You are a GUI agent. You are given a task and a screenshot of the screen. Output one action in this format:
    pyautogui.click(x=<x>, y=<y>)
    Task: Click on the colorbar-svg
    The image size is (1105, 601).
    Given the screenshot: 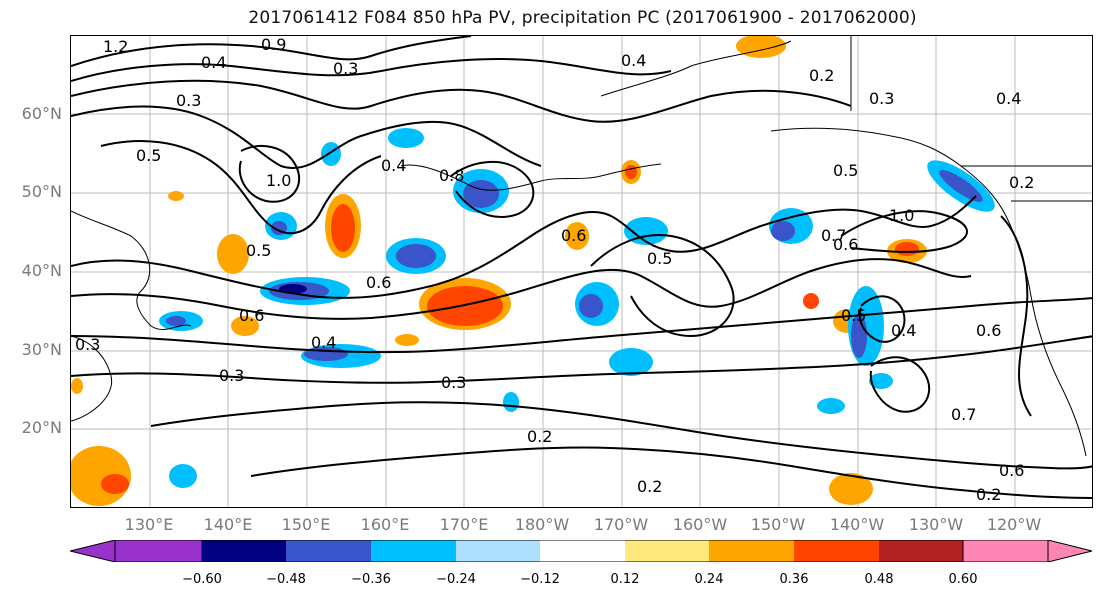 What is the action you would take?
    pyautogui.click(x=581, y=551)
    